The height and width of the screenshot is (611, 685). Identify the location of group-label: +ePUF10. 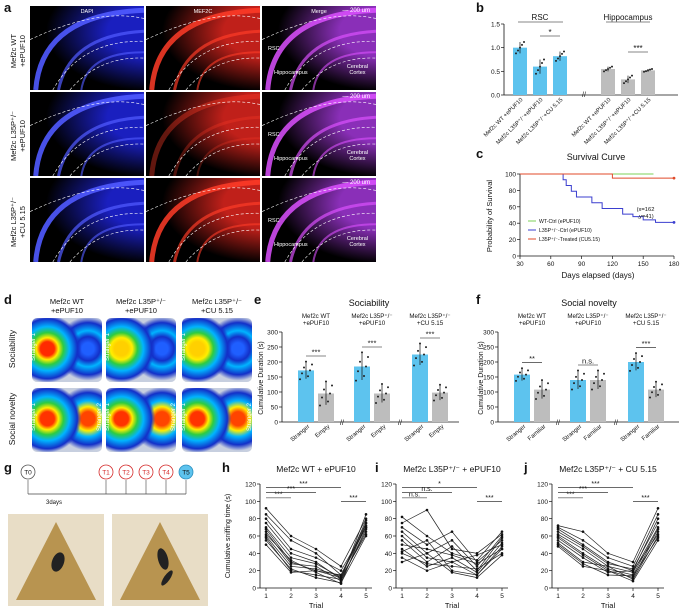
(532, 323).